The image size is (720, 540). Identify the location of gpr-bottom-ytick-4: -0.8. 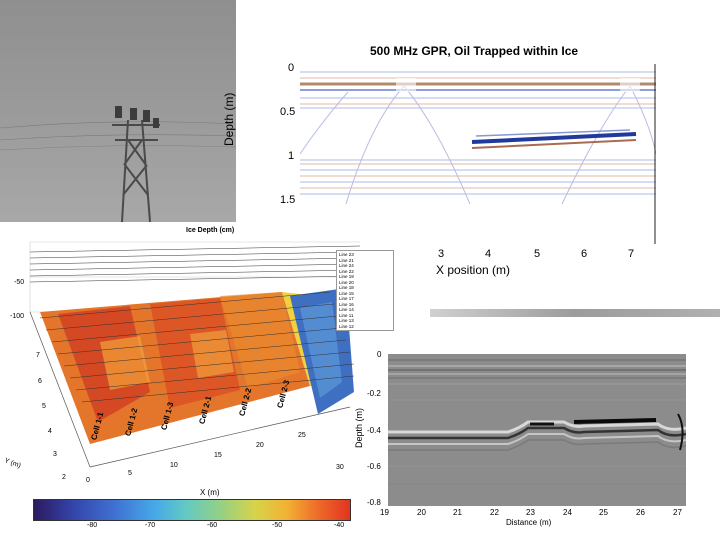
(374, 502).